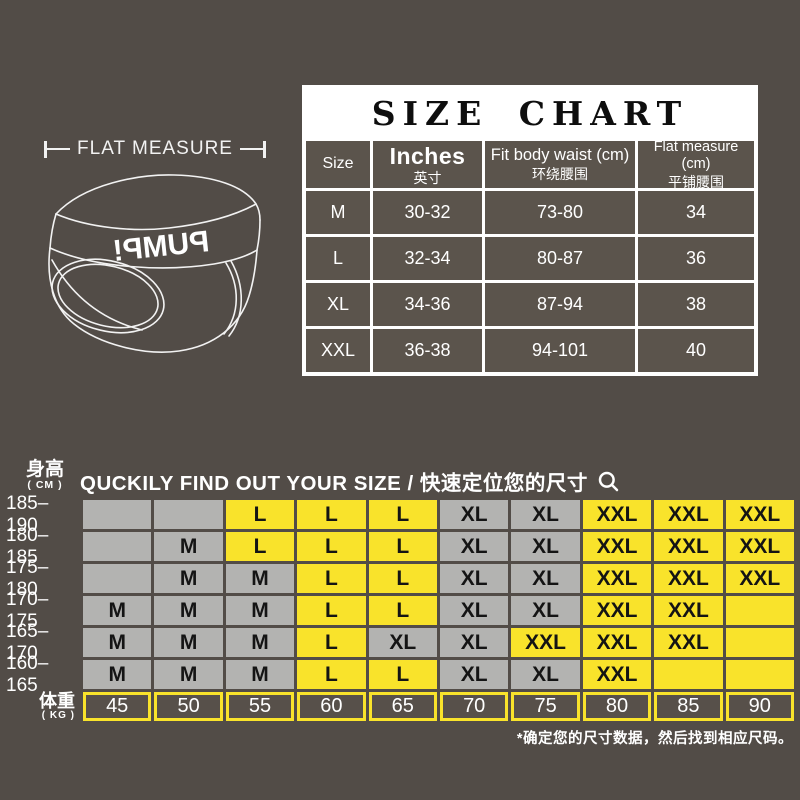 This screenshot has height=800, width=800. Describe the element at coordinates (402, 706) in the screenshot. I see `weight-cell: 65` at that location.